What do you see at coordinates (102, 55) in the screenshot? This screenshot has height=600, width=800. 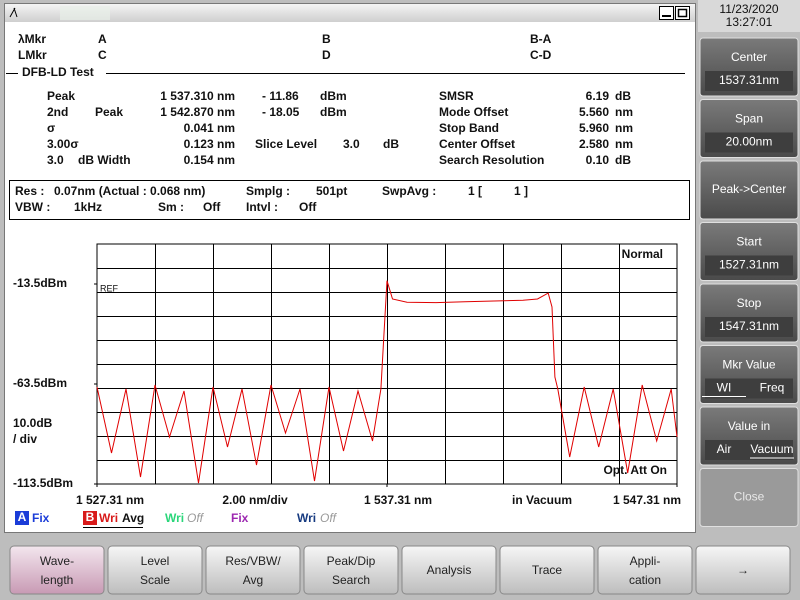 I see `marker: C` at bounding box center [102, 55].